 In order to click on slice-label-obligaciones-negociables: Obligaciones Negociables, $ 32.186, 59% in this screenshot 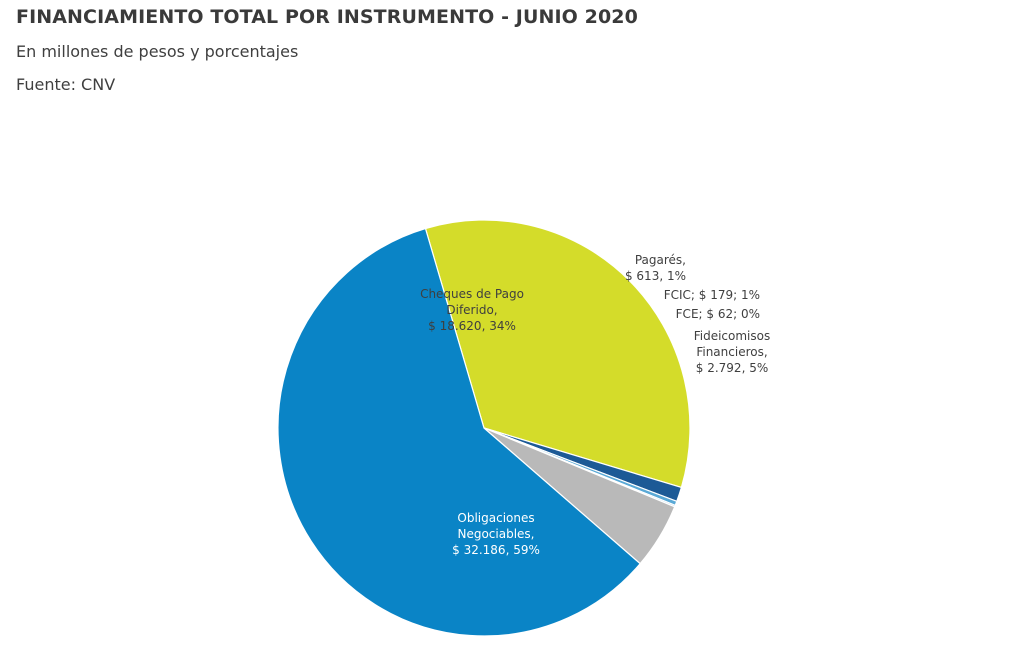, I will do `click(496, 534)`.